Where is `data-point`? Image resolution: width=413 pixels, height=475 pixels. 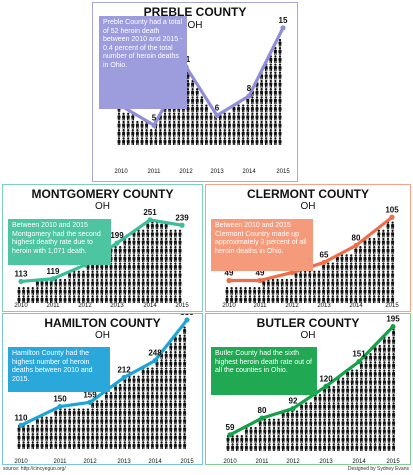
data-point is located at coordinates (21, 425).